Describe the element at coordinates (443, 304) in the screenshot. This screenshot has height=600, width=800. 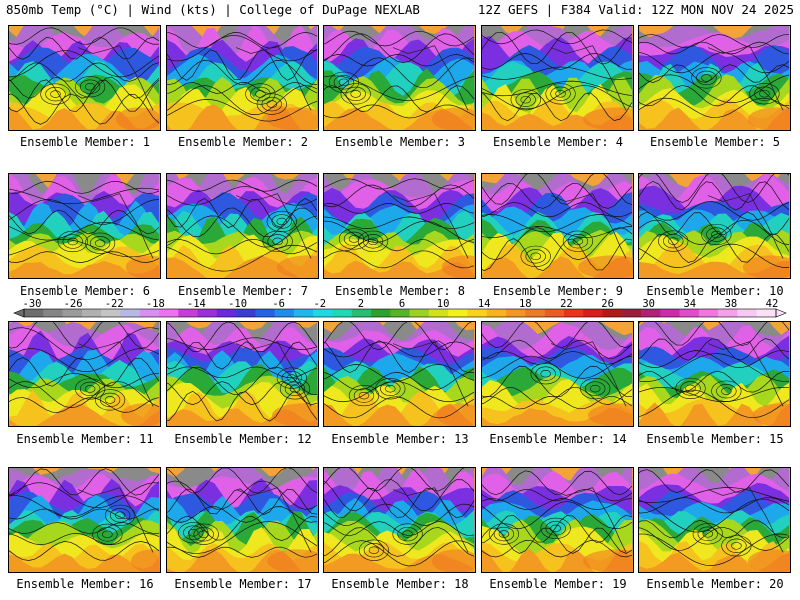
I see `colorbar-tick-label: 10` at that location.